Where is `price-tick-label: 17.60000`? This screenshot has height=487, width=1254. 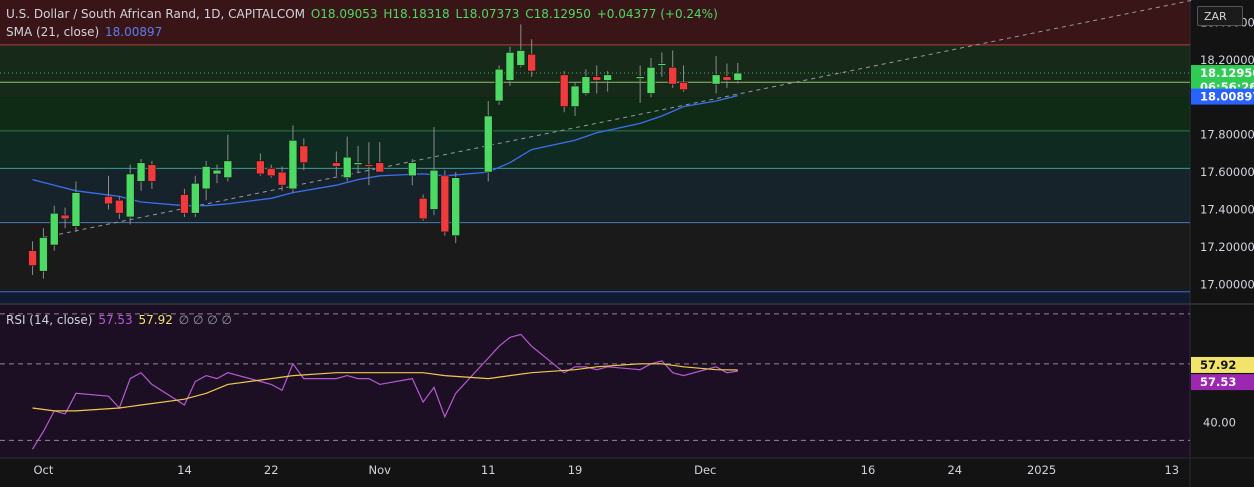 price-tick-label: 17.60000 is located at coordinates (1227, 172).